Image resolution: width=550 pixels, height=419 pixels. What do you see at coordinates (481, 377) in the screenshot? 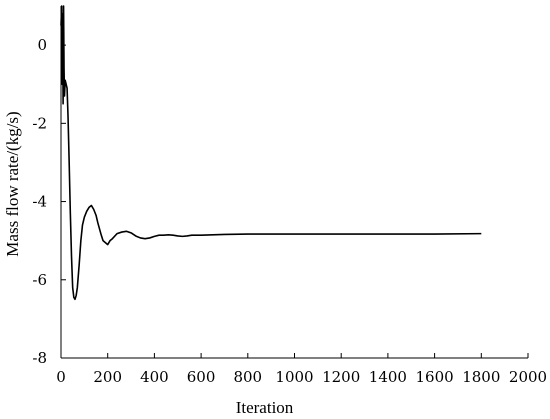
I see `x-tick-label: 1800` at bounding box center [481, 377].